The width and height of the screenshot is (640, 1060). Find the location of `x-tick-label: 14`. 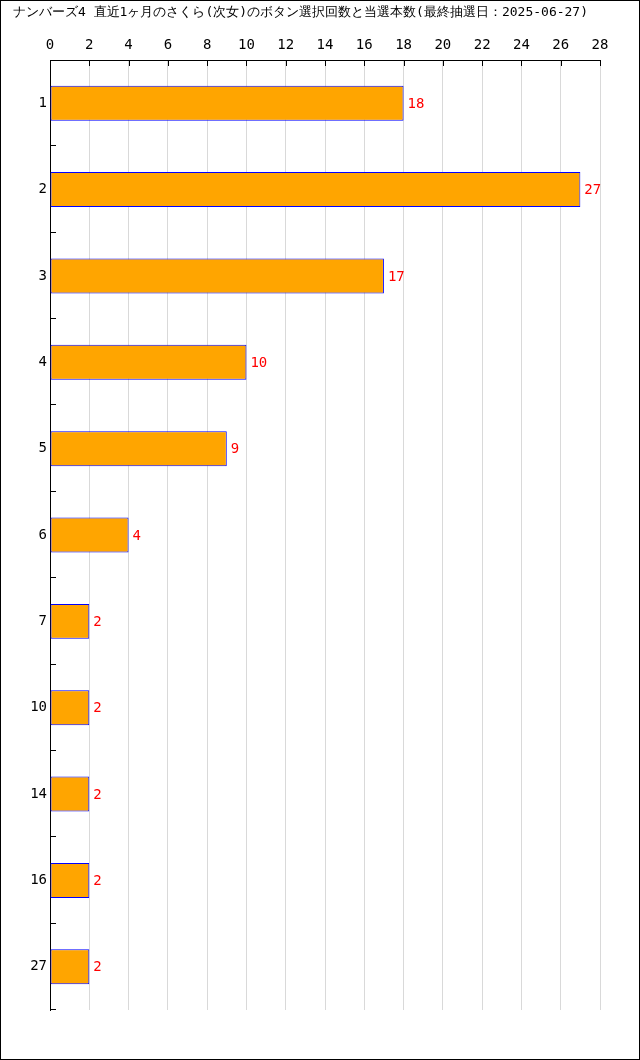

x-tick-label: 14 is located at coordinates (325, 44).